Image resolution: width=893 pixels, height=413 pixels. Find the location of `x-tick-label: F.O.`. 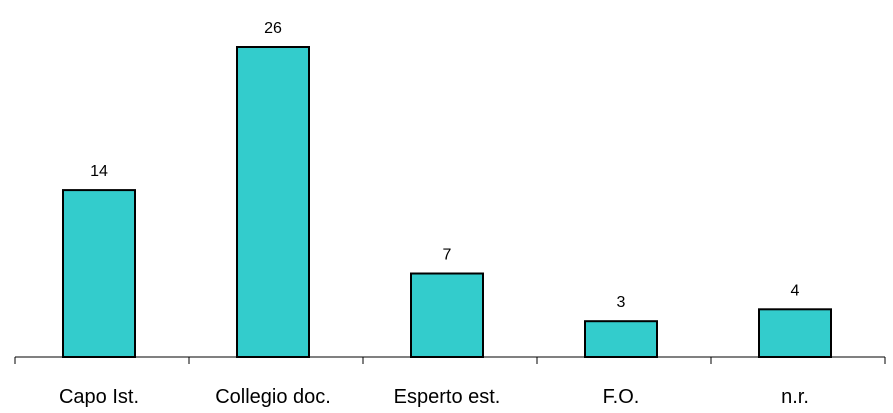

x-tick-label: F.O. is located at coordinates (621, 397).